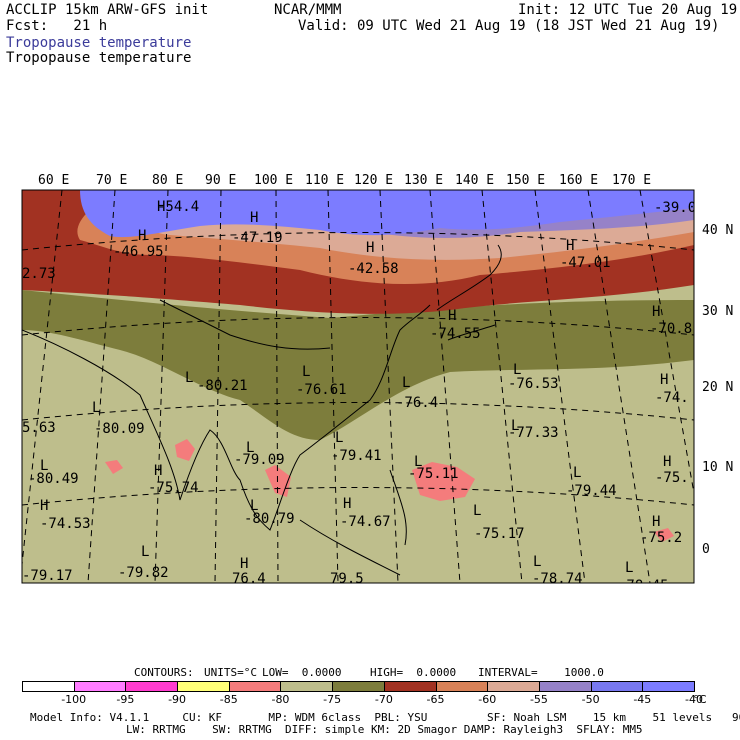 The width and height of the screenshot is (740, 740). Describe the element at coordinates (585, 263) in the screenshot. I see `extremum-value: -47.01` at that location.